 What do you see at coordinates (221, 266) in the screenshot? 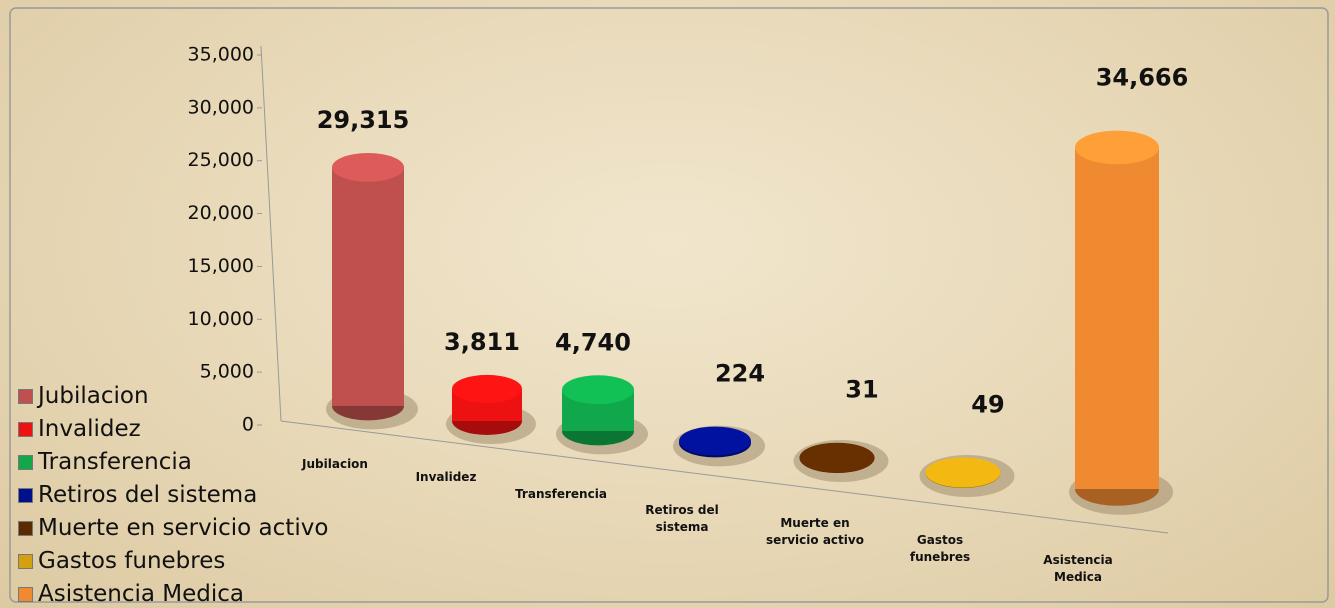
I see `y-tick-label: 15,000` at bounding box center [221, 266].